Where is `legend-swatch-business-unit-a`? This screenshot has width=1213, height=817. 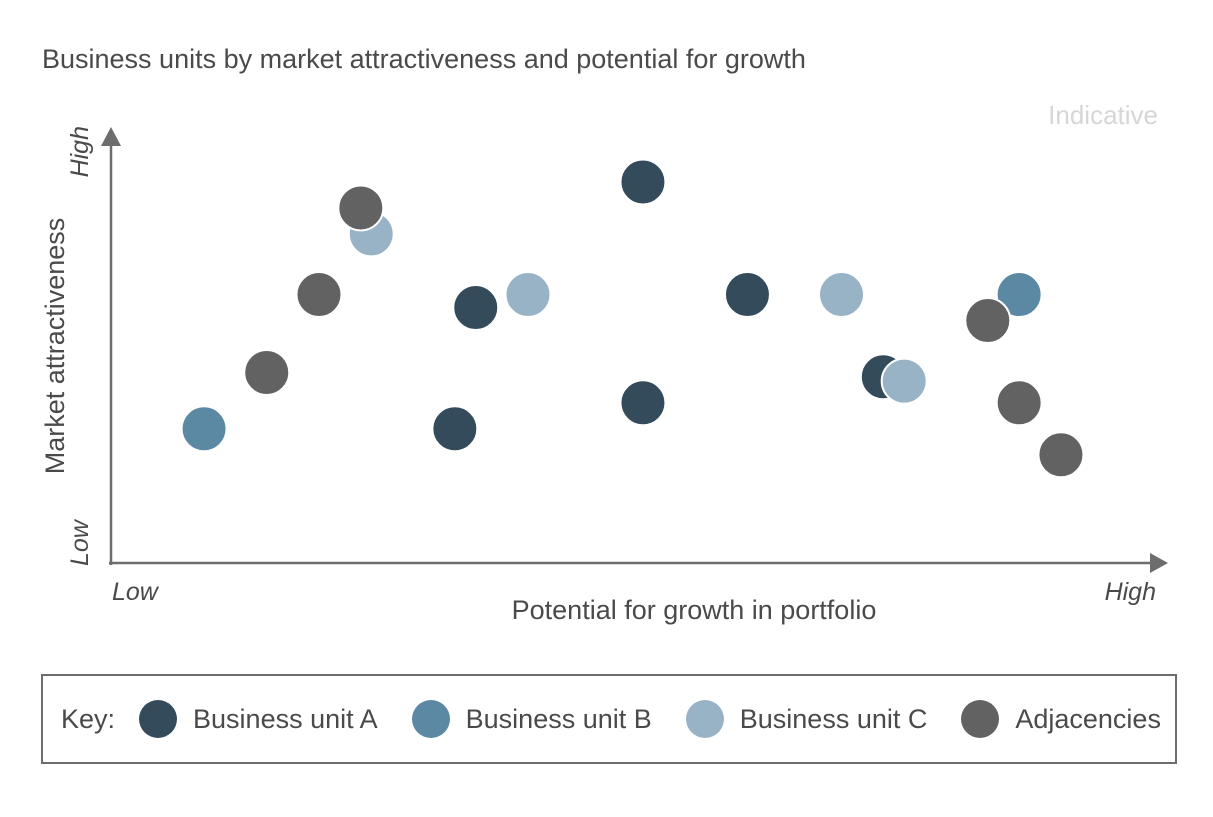
legend-swatch-business-unit-a is located at coordinates (158, 719).